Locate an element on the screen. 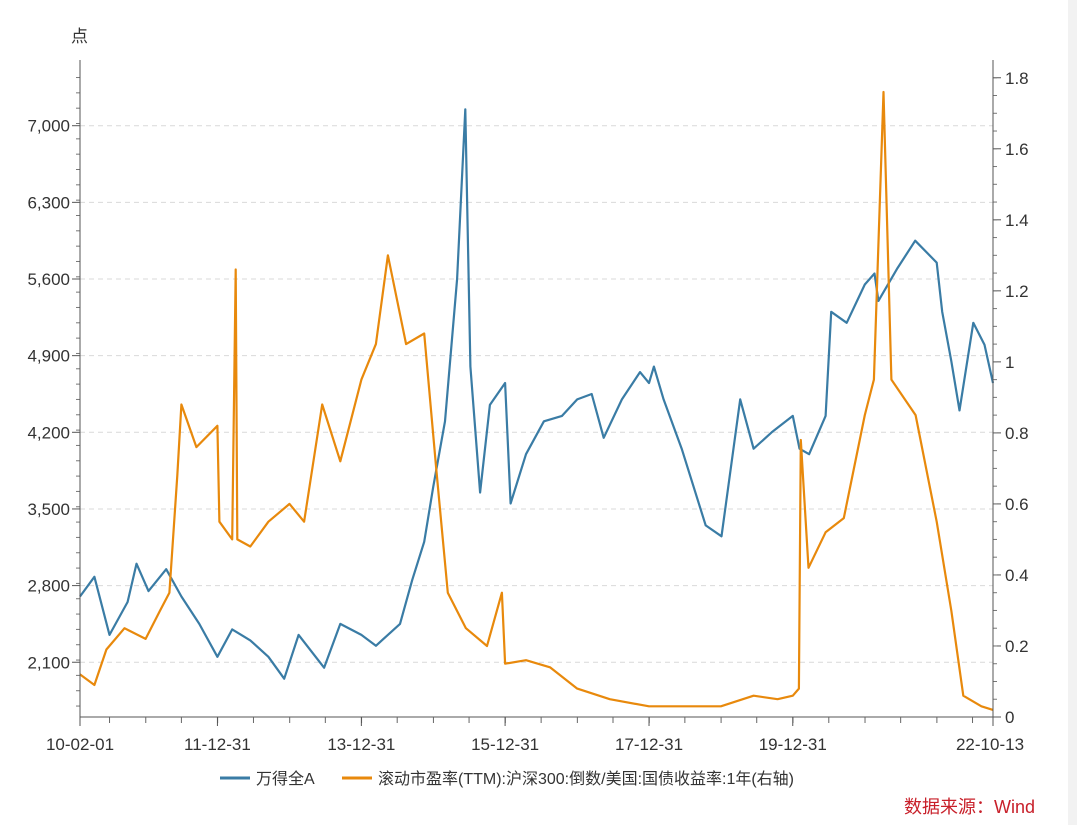 The width and height of the screenshot is (1077, 825). x-axis-tick-label: 13-12-31 is located at coordinates (361, 744).